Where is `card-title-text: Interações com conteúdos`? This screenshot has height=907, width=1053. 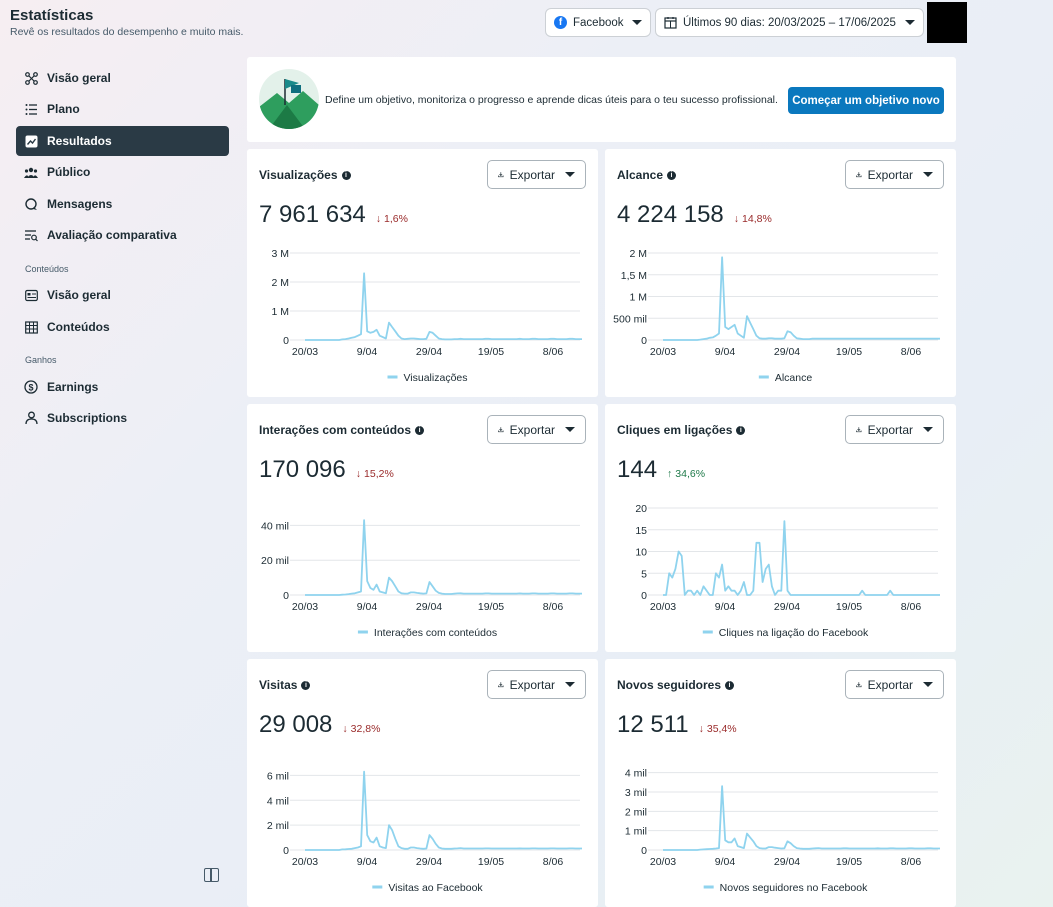 card-title-text: Interações com conteúdos is located at coordinates (335, 430).